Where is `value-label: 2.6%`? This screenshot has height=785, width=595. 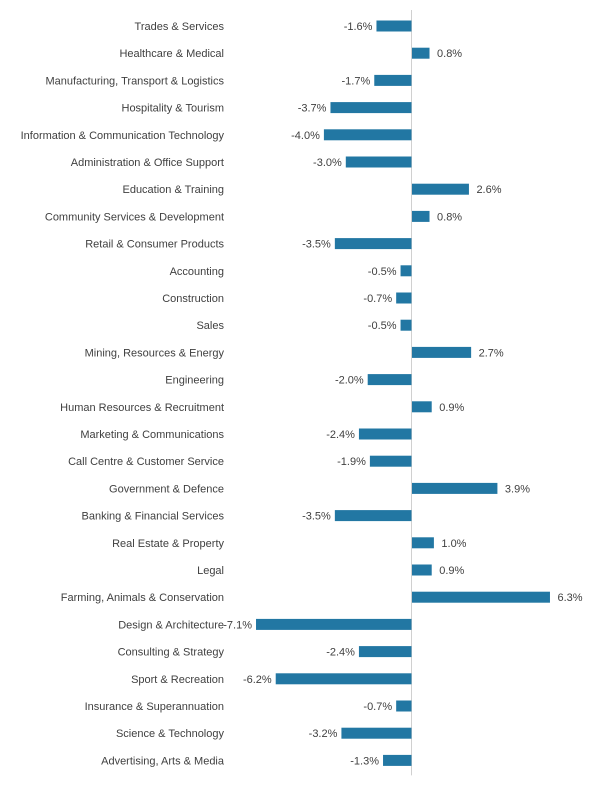 value-label: 2.6% is located at coordinates (488, 190).